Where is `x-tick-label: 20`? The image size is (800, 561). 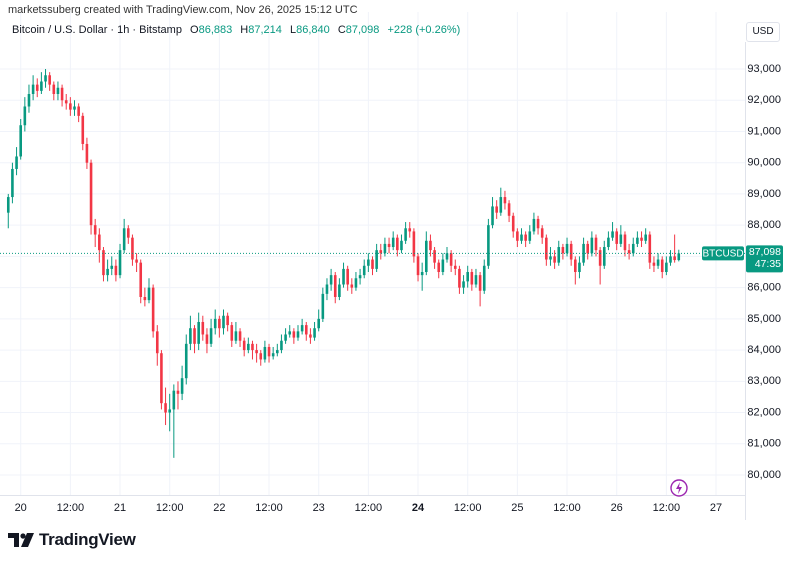
x-tick-label: 20 is located at coordinates (21, 508).